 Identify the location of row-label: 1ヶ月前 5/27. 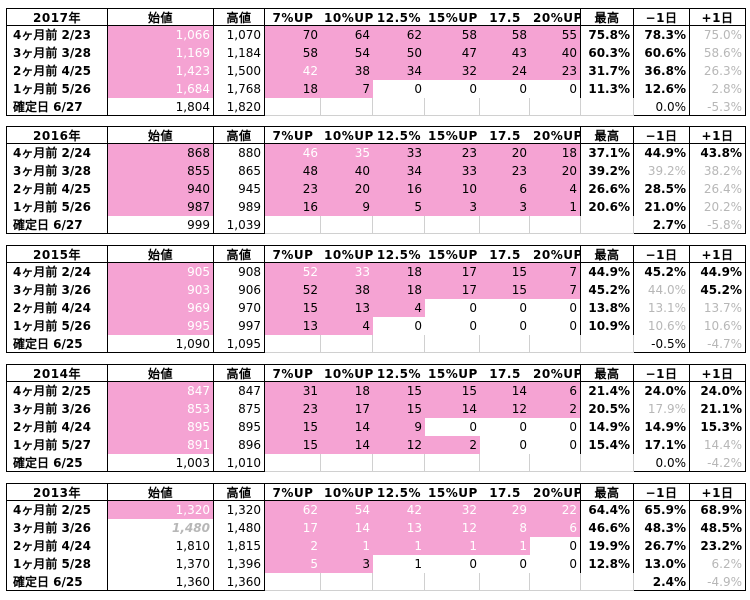
(57, 445).